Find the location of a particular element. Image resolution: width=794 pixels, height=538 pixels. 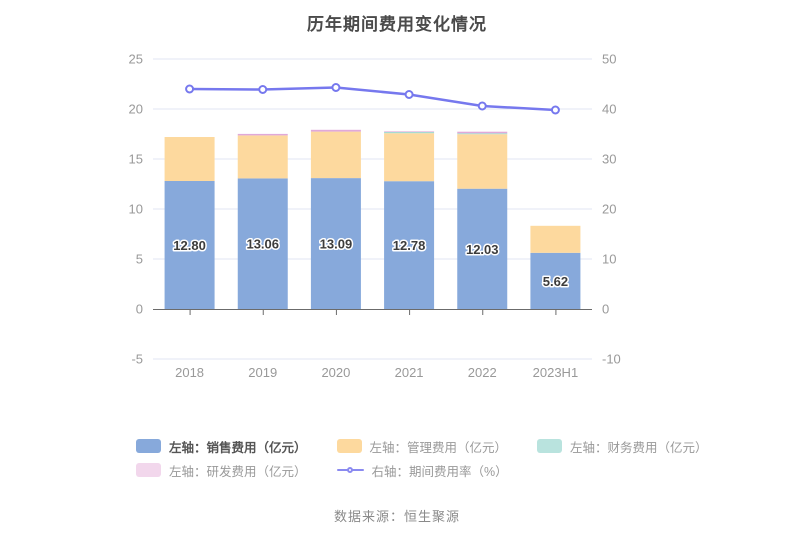

right-axis-tick-label: 20 is located at coordinates (609, 209).